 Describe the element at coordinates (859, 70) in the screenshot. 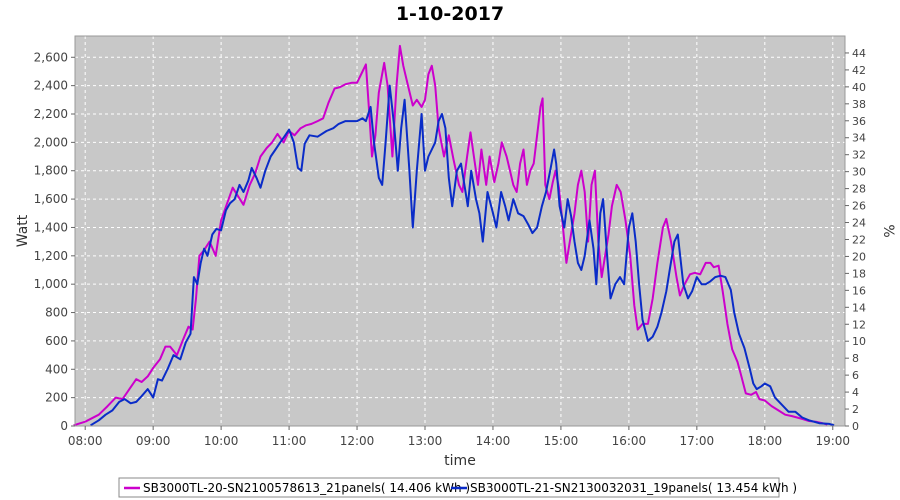

I see `y2-tick-label: 42` at that location.